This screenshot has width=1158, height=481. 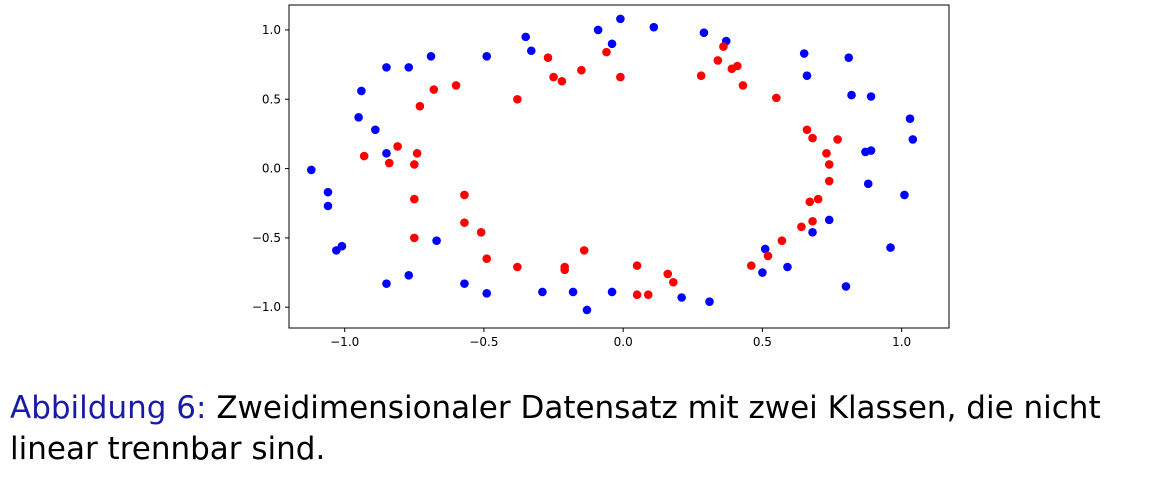 What do you see at coordinates (762, 342) in the screenshot?
I see `x-tick-label: 0.5` at bounding box center [762, 342].